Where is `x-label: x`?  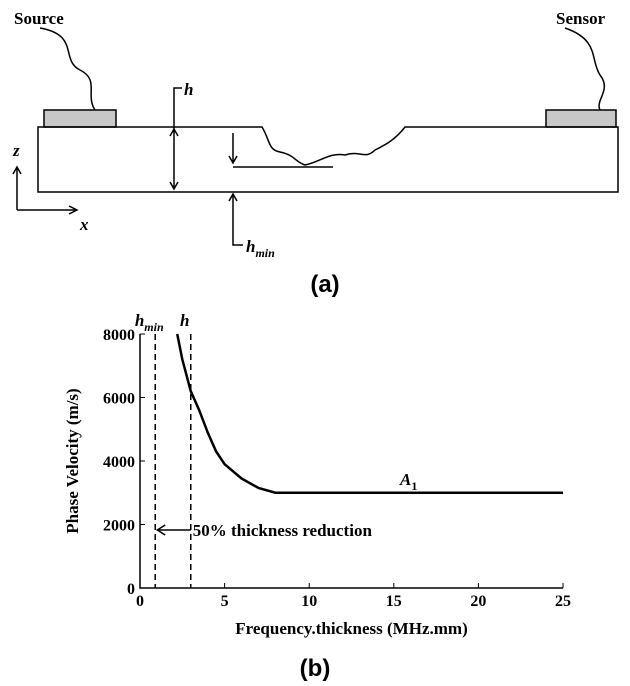 x-label: x is located at coordinates (84, 224).